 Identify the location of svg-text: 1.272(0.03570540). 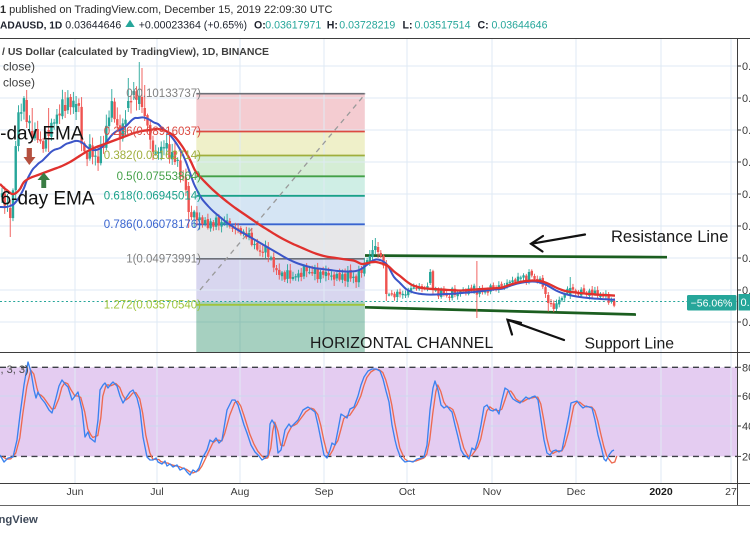
(152, 305).